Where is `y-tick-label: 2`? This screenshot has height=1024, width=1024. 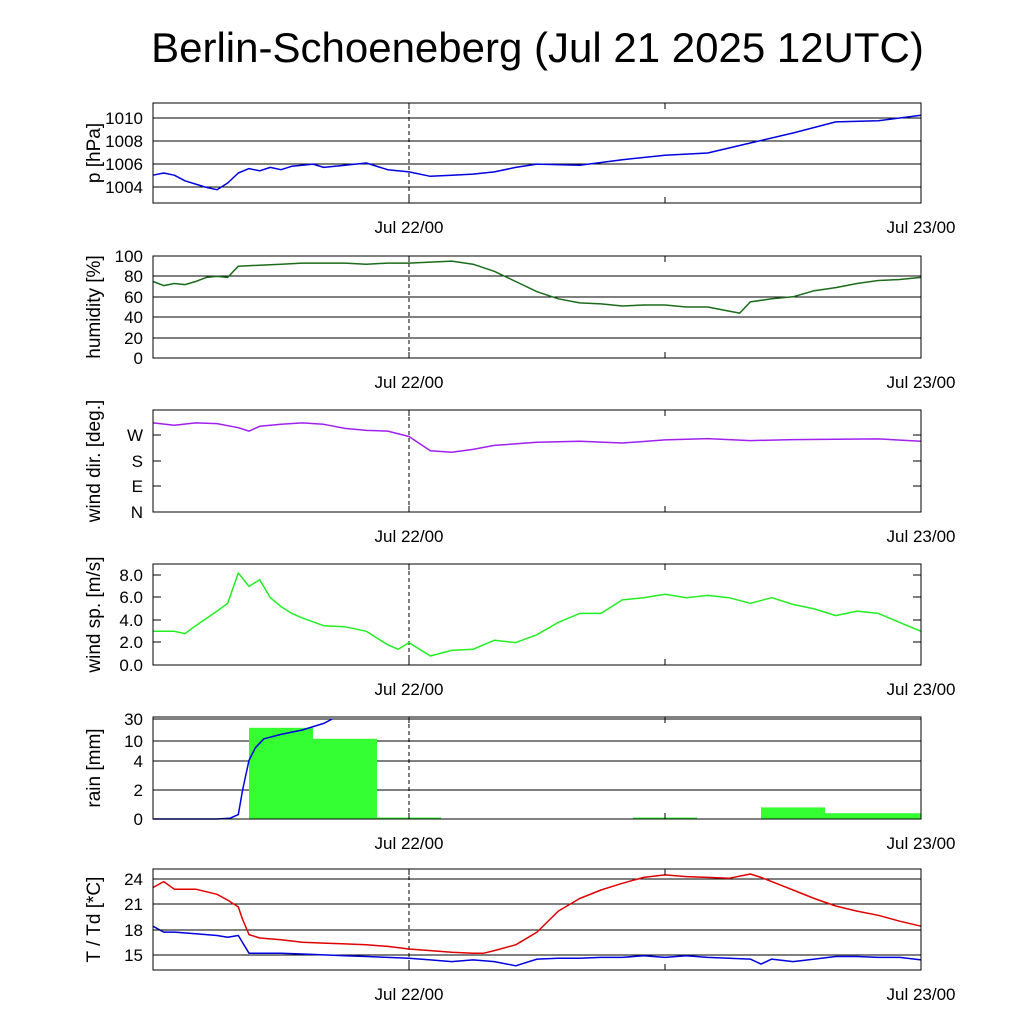 y-tick-label: 2 is located at coordinates (138, 790).